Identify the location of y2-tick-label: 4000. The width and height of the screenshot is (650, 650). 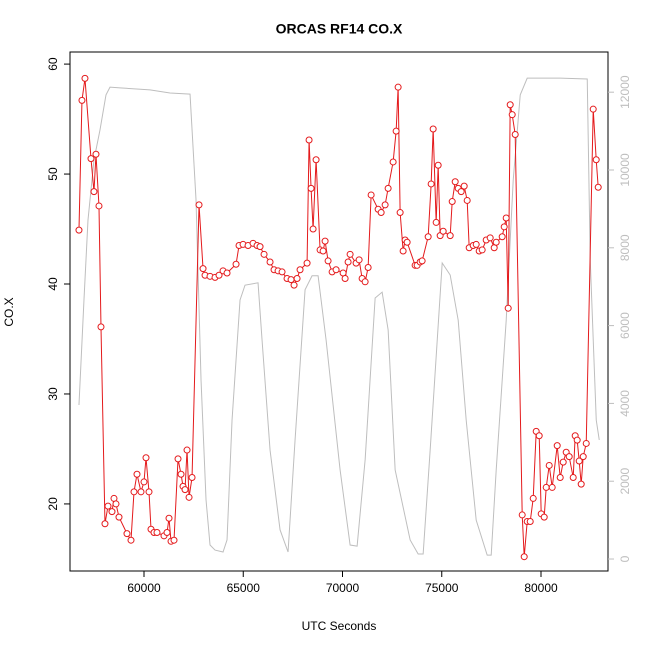
(625, 403).